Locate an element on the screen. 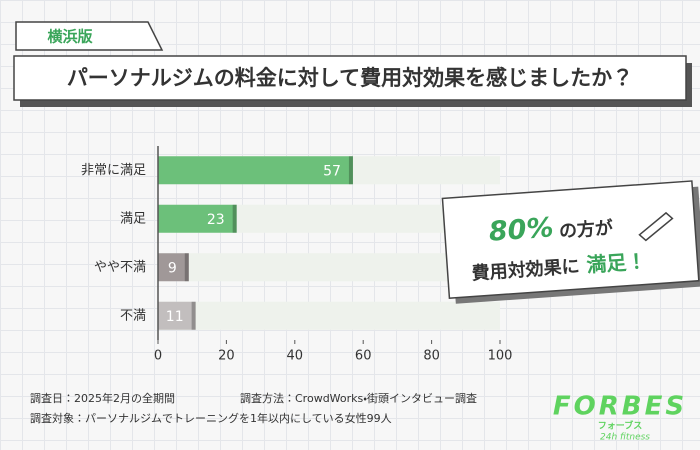 The image size is (700, 450). callout-box is located at coordinates (570, 239).